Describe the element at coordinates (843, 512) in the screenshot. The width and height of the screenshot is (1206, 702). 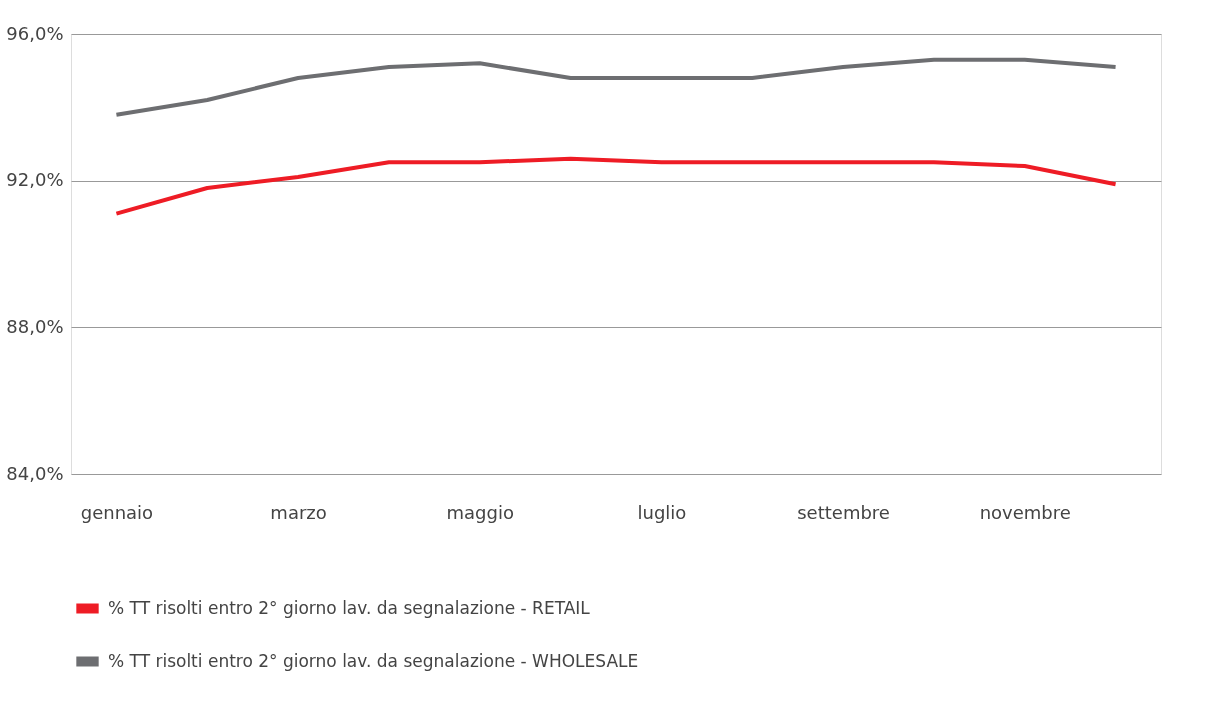
I see `x-tick-label: settembre` at that location.